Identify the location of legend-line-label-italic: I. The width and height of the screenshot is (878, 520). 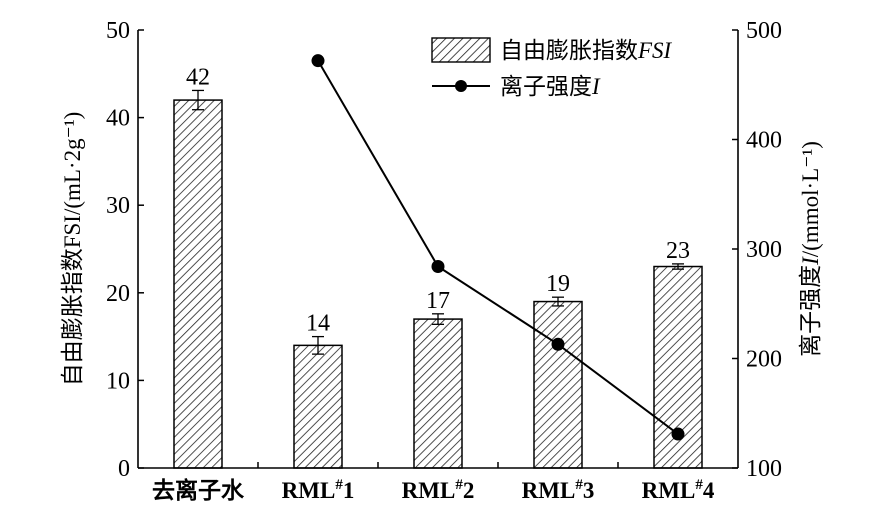
(596, 86).